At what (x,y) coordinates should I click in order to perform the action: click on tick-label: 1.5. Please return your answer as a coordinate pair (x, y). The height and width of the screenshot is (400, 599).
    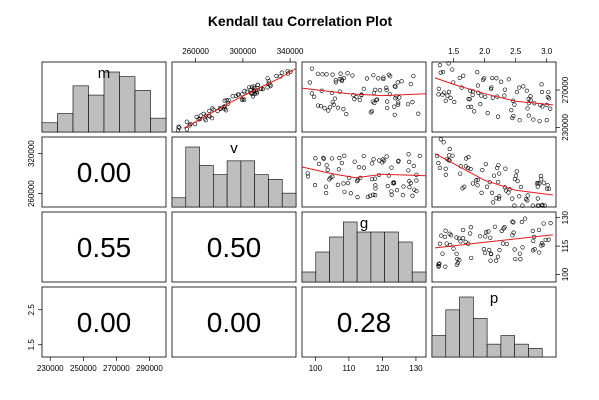
    Looking at the image, I should click on (31, 345).